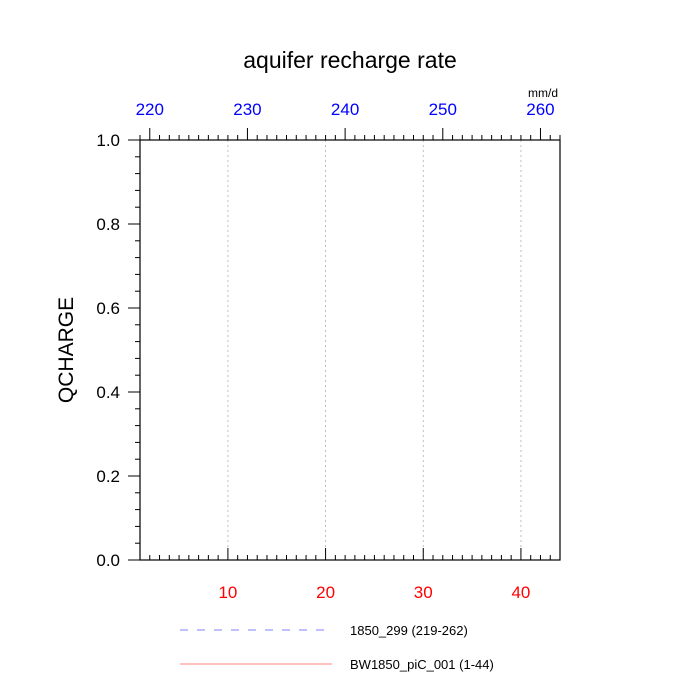 This screenshot has width=700, height=700. Describe the element at coordinates (540, 109) in the screenshot. I see `x-top-tick-label: 260` at that location.